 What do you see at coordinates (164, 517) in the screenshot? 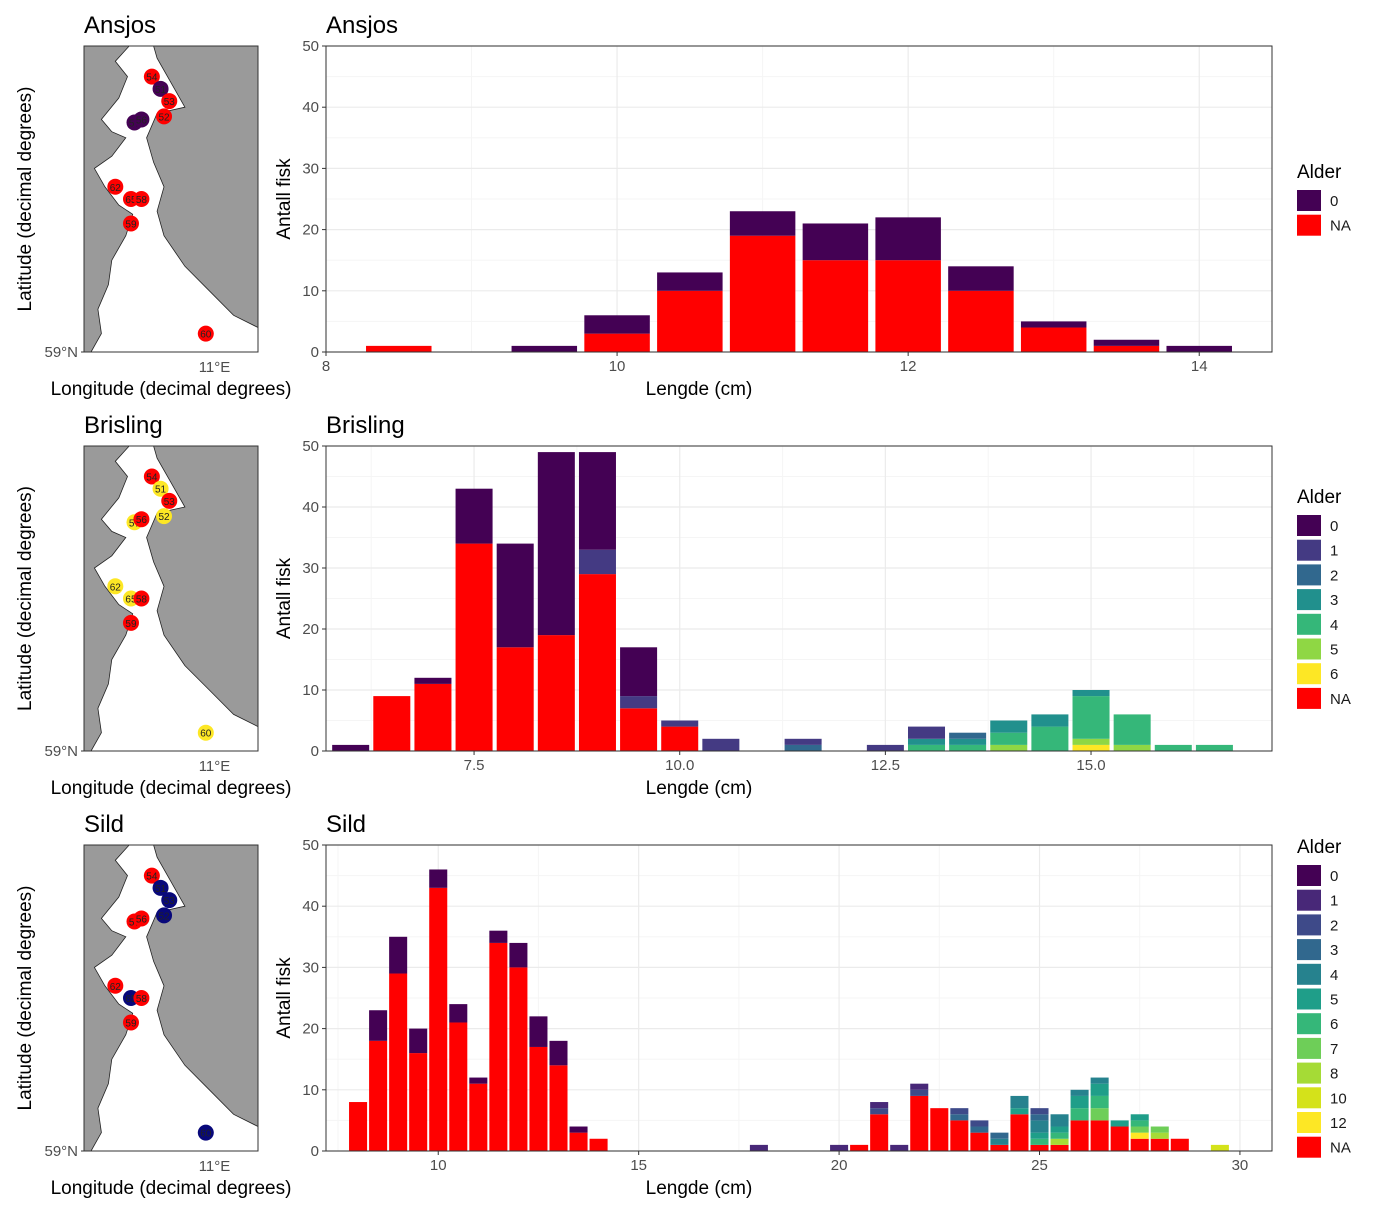
I see `map-station-label: 52` at bounding box center [164, 517].